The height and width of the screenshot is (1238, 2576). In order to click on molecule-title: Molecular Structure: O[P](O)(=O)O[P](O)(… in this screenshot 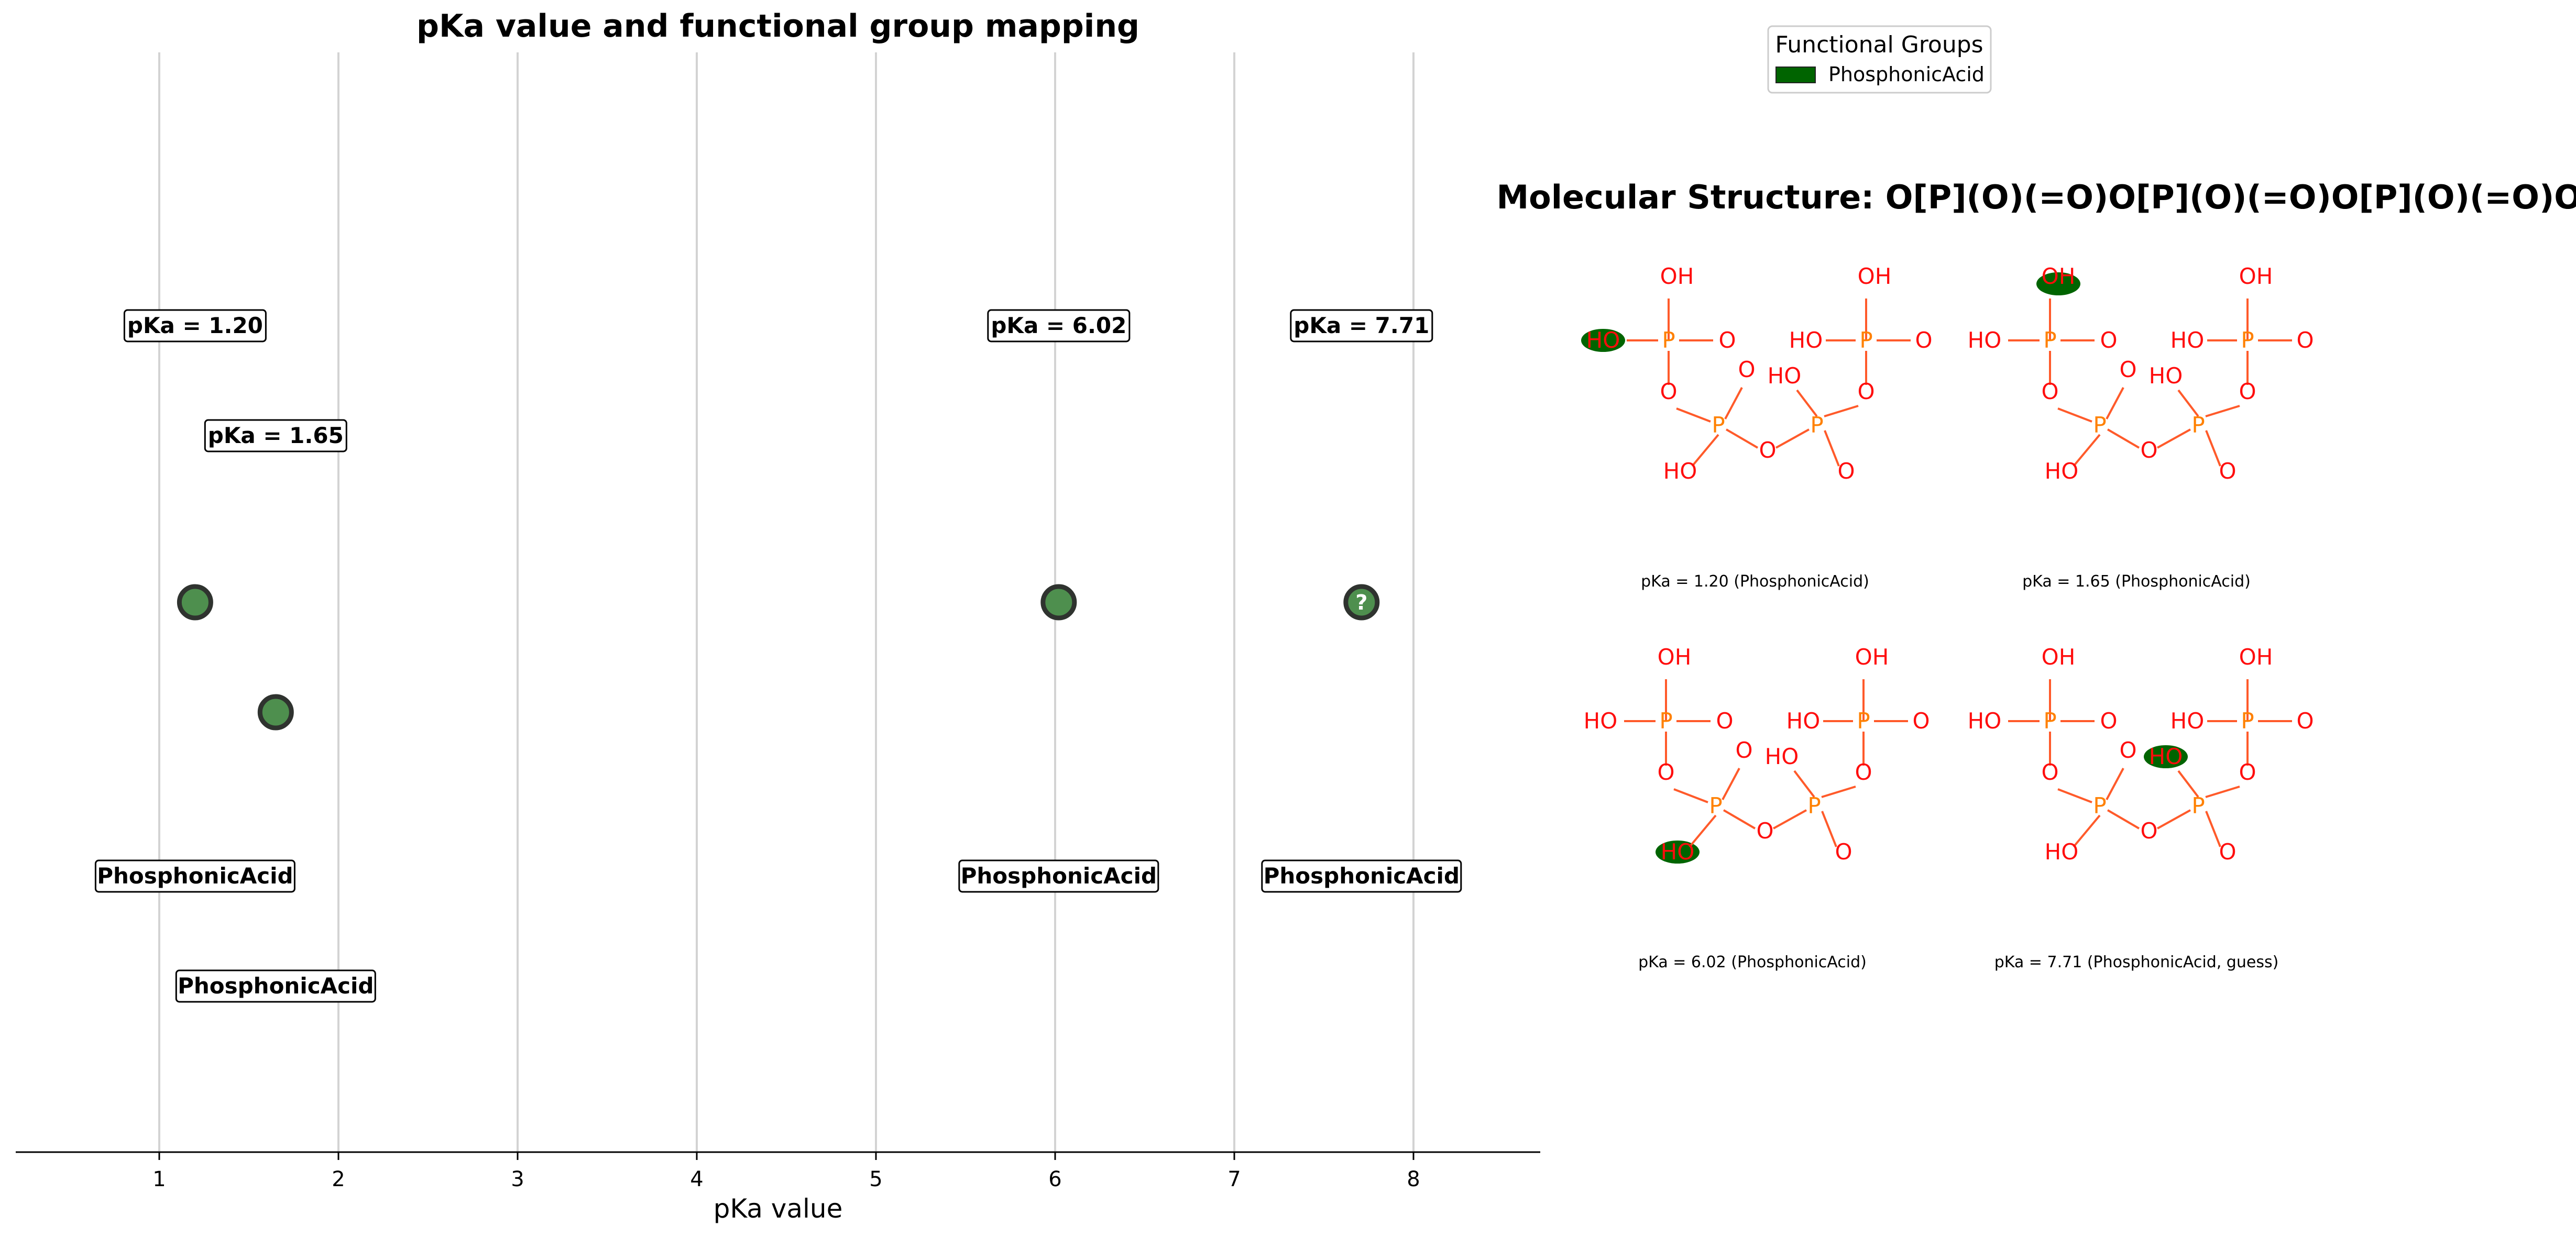, I will do `click(2036, 197)`.